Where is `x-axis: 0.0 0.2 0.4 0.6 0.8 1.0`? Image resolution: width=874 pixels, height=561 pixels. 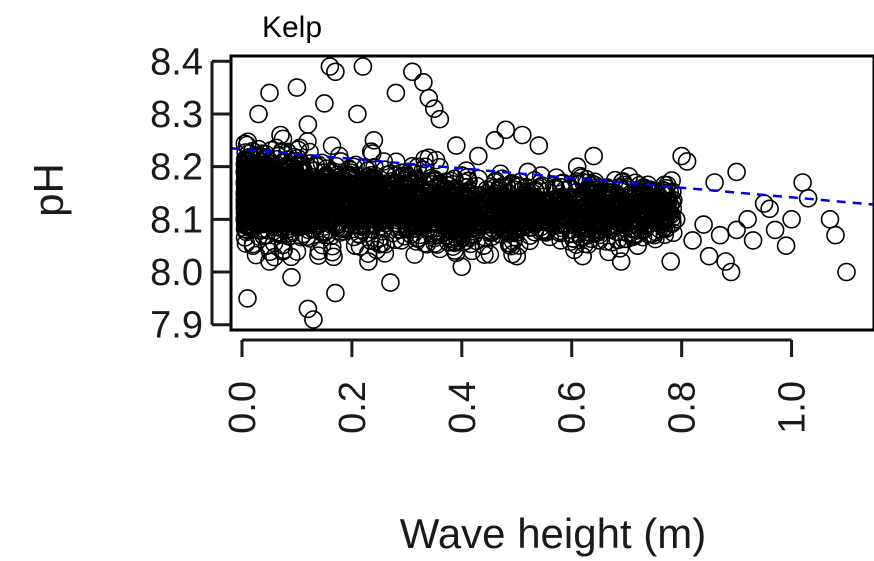
x-axis: 0.0 0.2 0.4 0.6 0.8 1.0 is located at coordinates (518, 386).